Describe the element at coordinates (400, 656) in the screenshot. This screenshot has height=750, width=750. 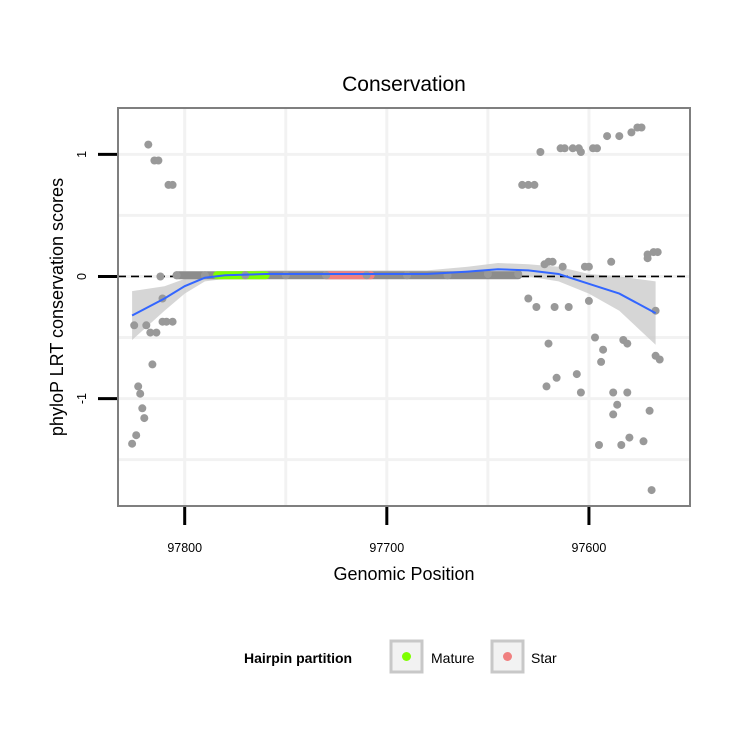
I see `legend: Hairpin partition Mature Star` at that location.